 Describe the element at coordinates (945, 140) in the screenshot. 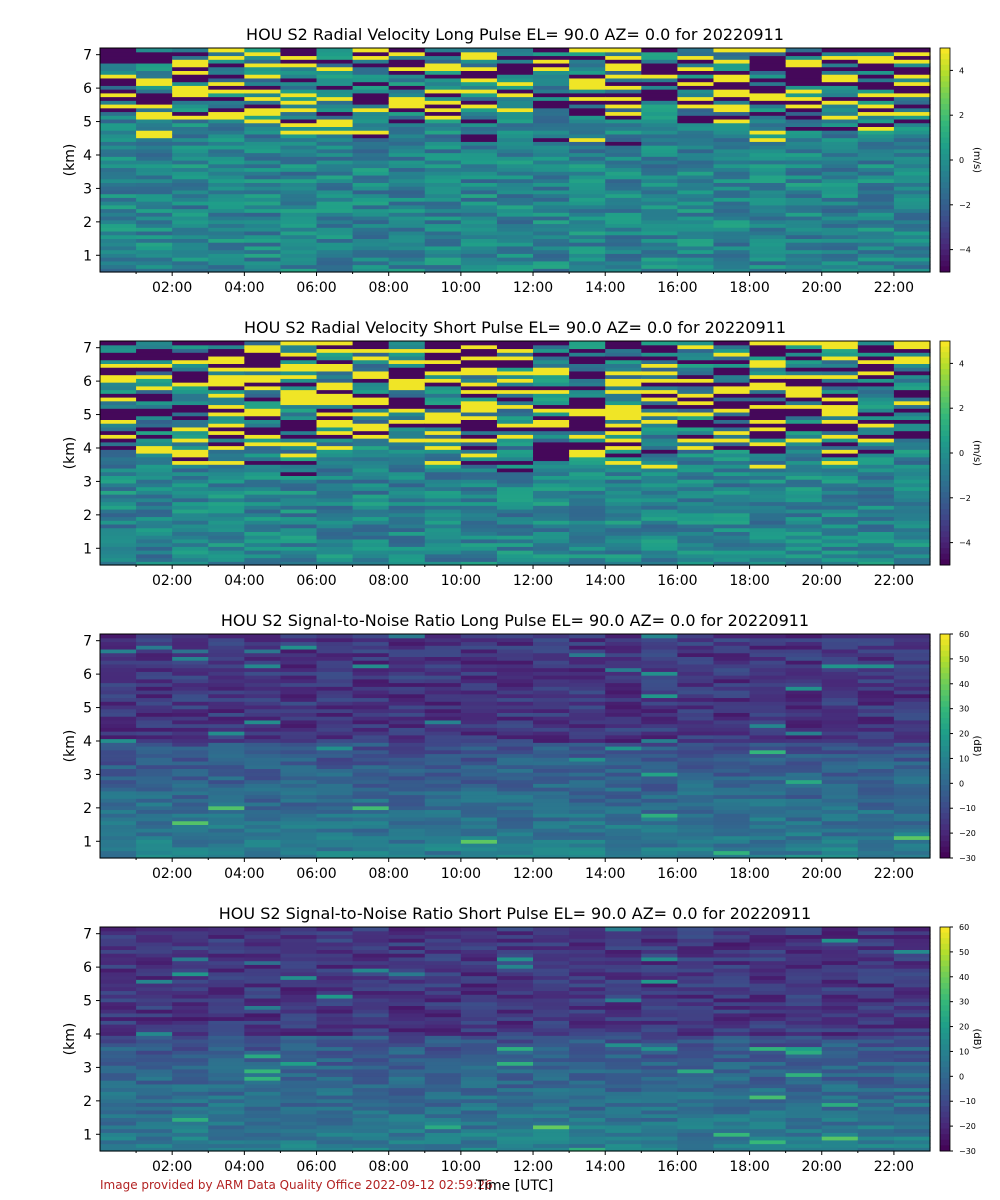

I see `colorbar-segment` at that location.